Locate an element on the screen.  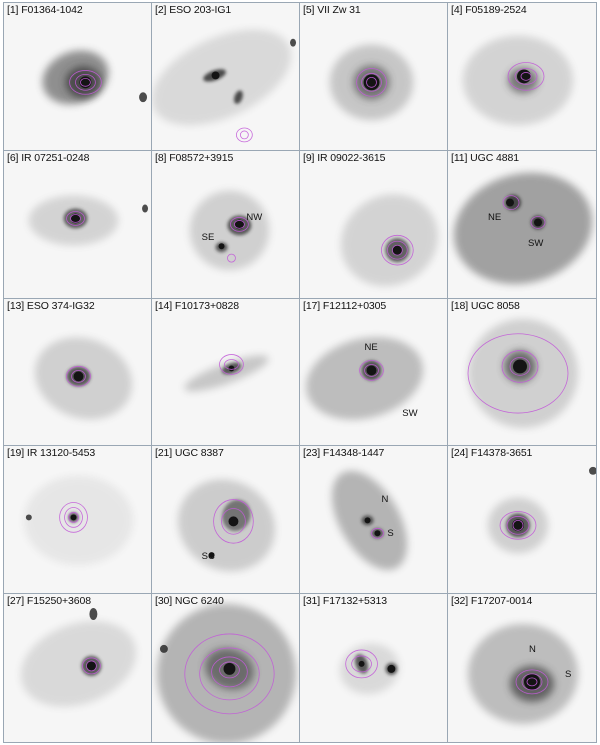
panel-label: [32] F17207-0014 is located at coordinates (492, 601).